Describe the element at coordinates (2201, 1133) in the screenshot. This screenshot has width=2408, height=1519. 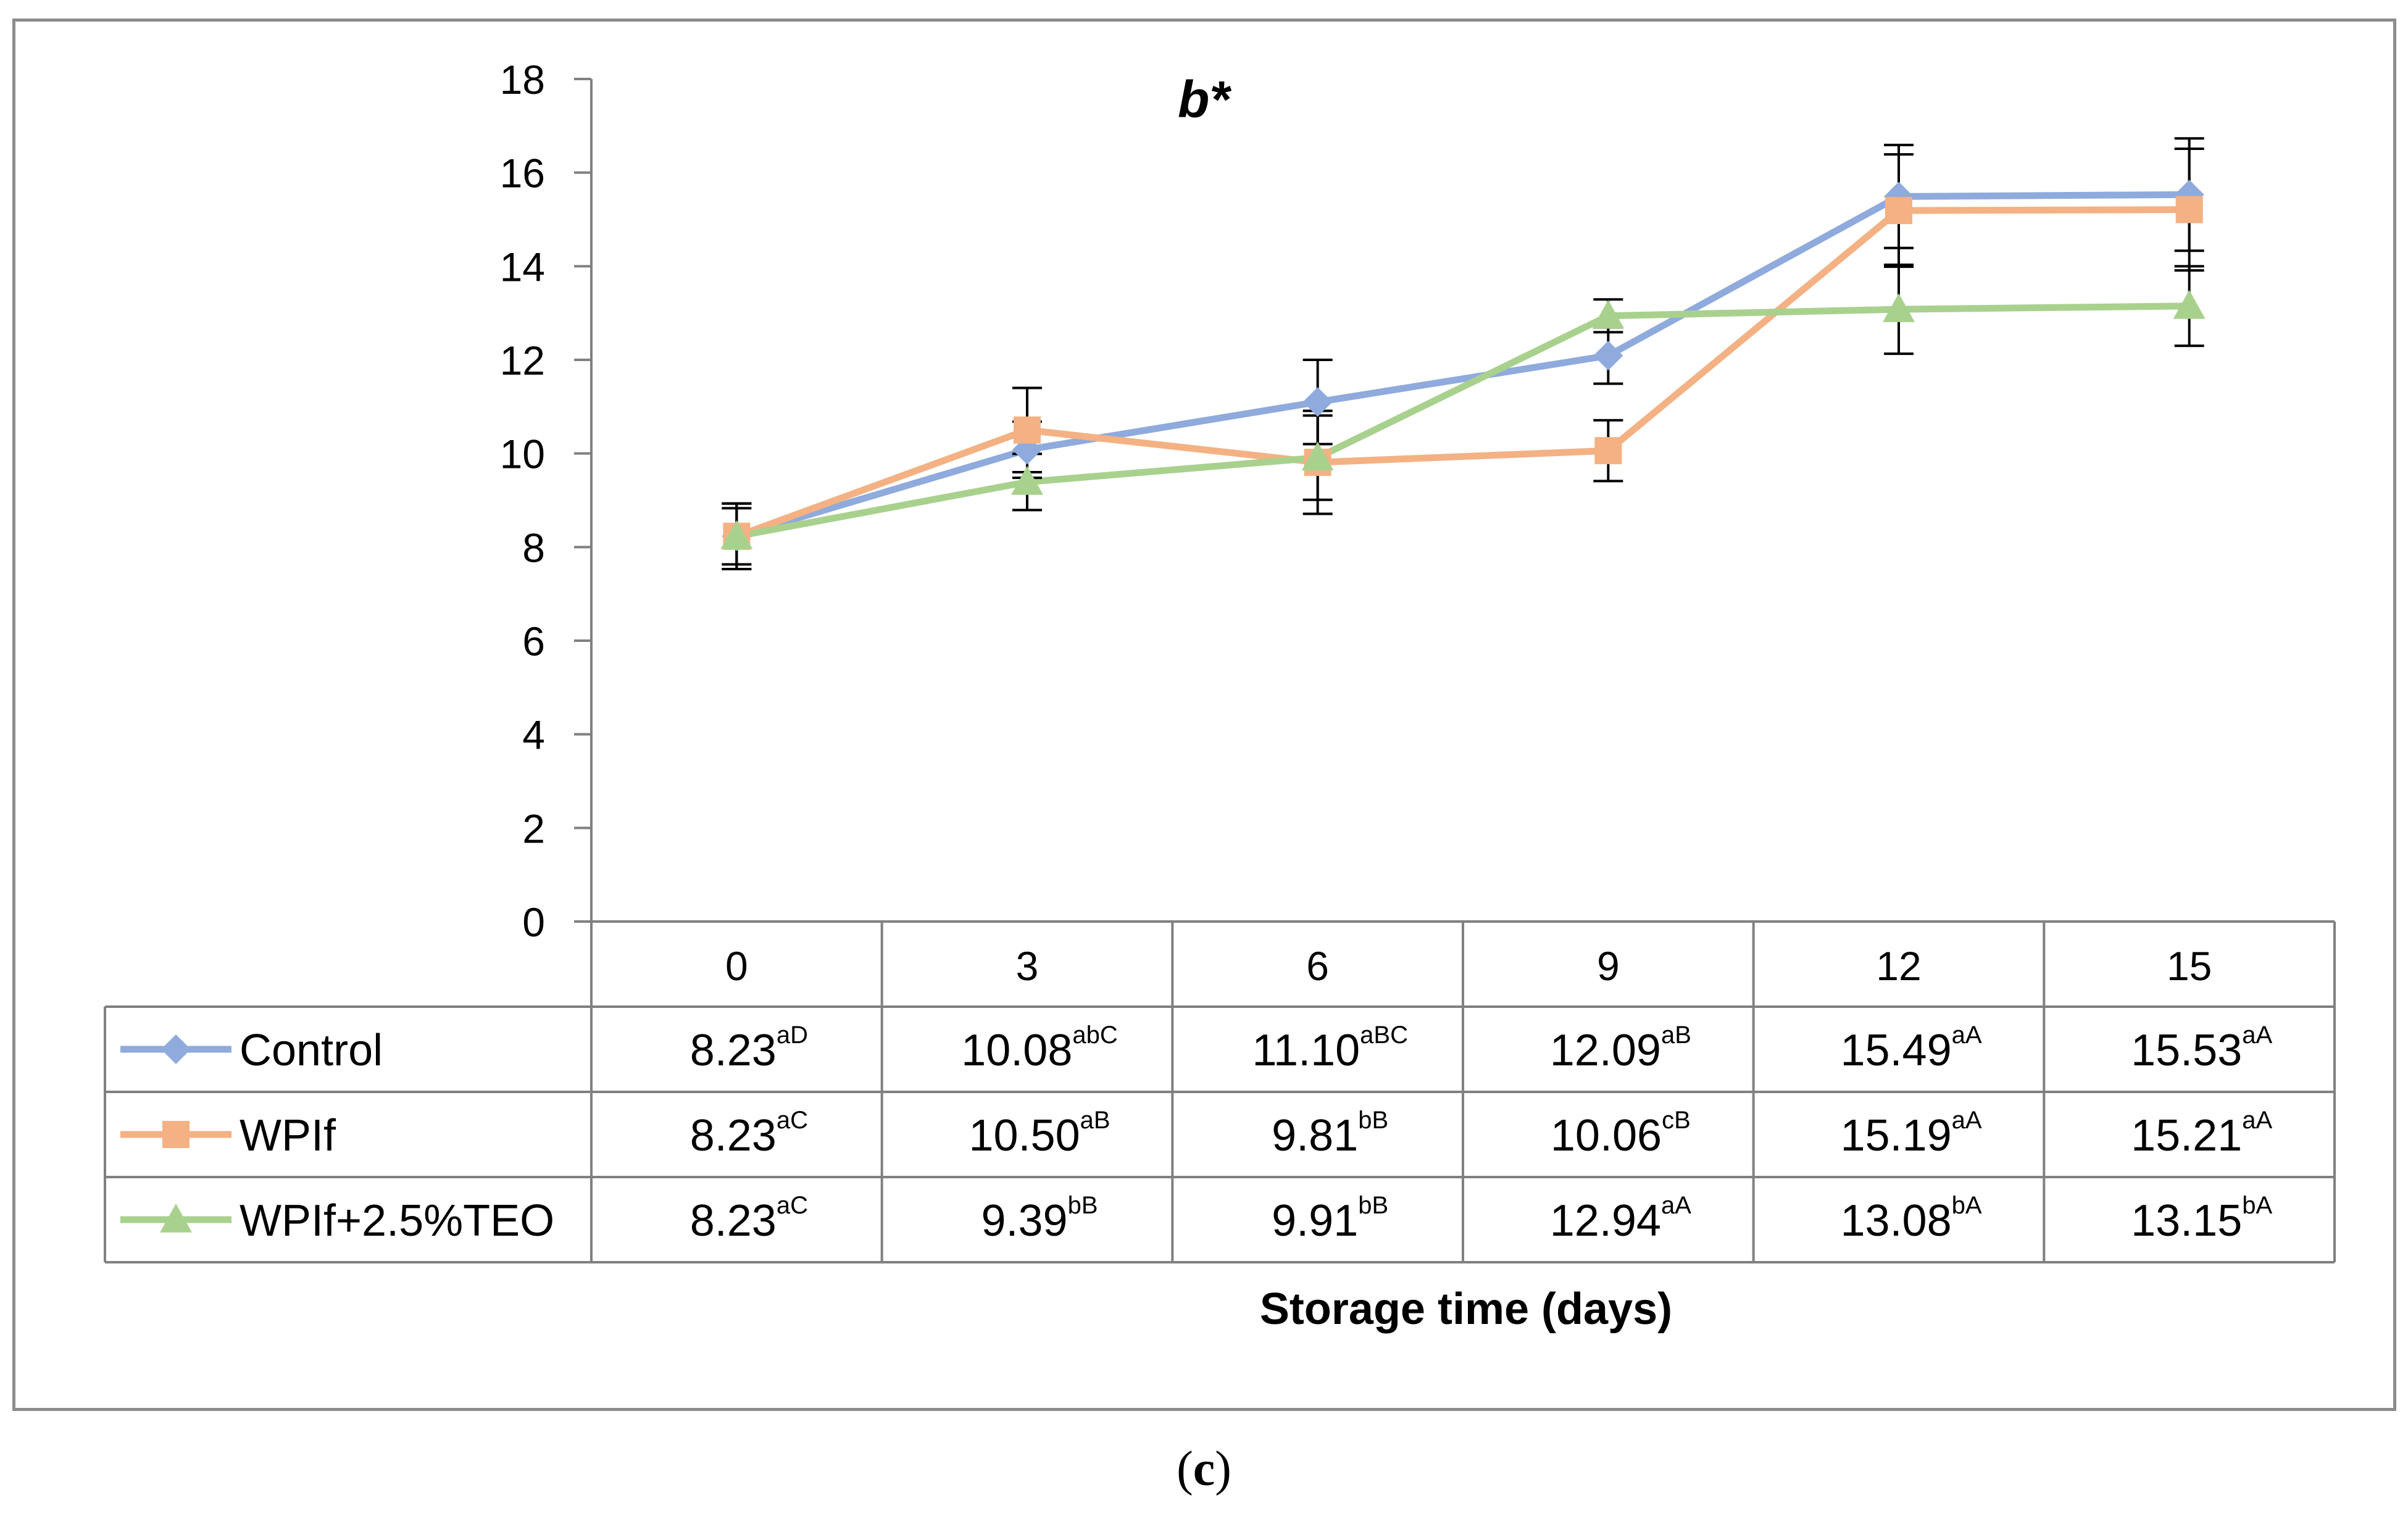
I see `table-cell-value: 15.21aA` at that location.